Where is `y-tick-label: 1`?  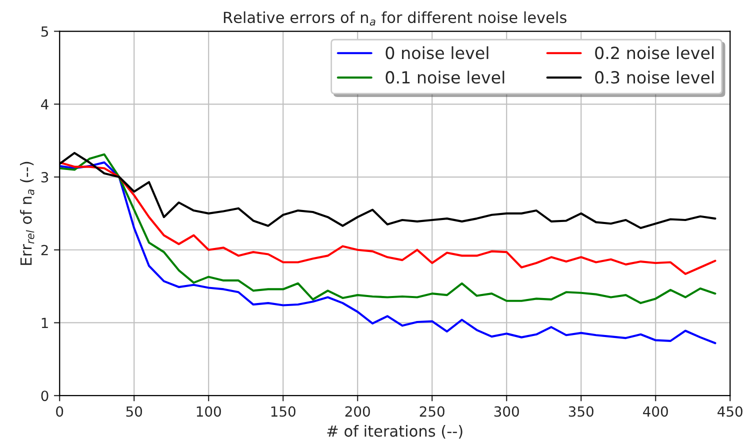 y-tick-label: 1 is located at coordinates (45, 323).